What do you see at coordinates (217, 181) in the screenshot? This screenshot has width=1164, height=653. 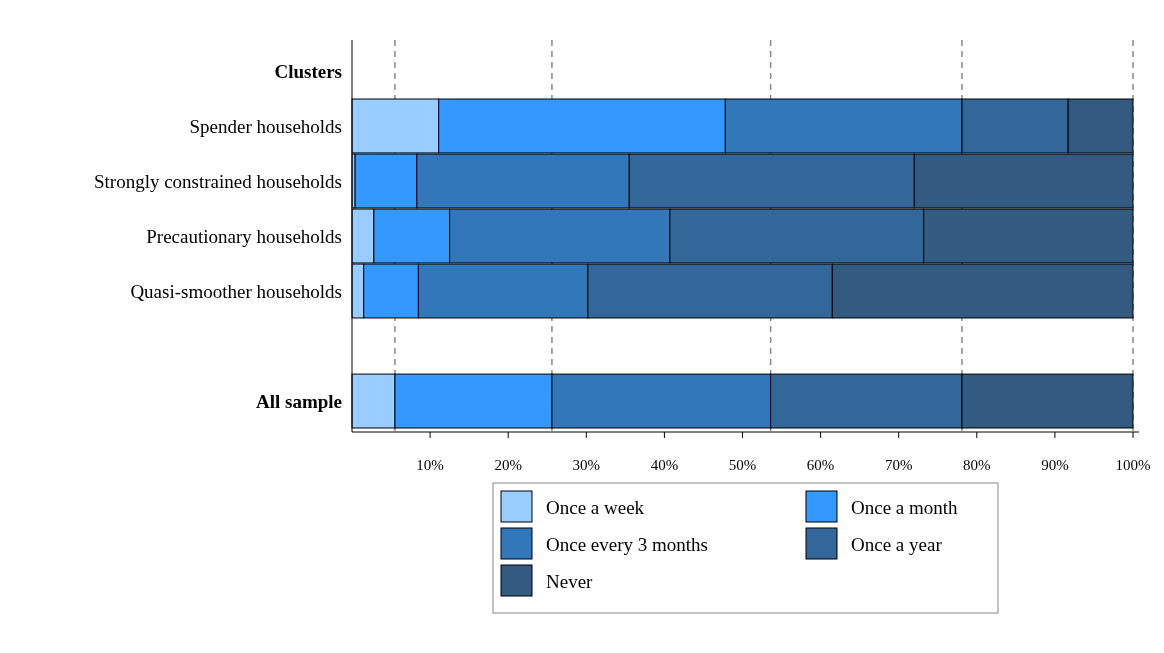 I see `y-tick-label: Strongly constrained households` at bounding box center [217, 181].